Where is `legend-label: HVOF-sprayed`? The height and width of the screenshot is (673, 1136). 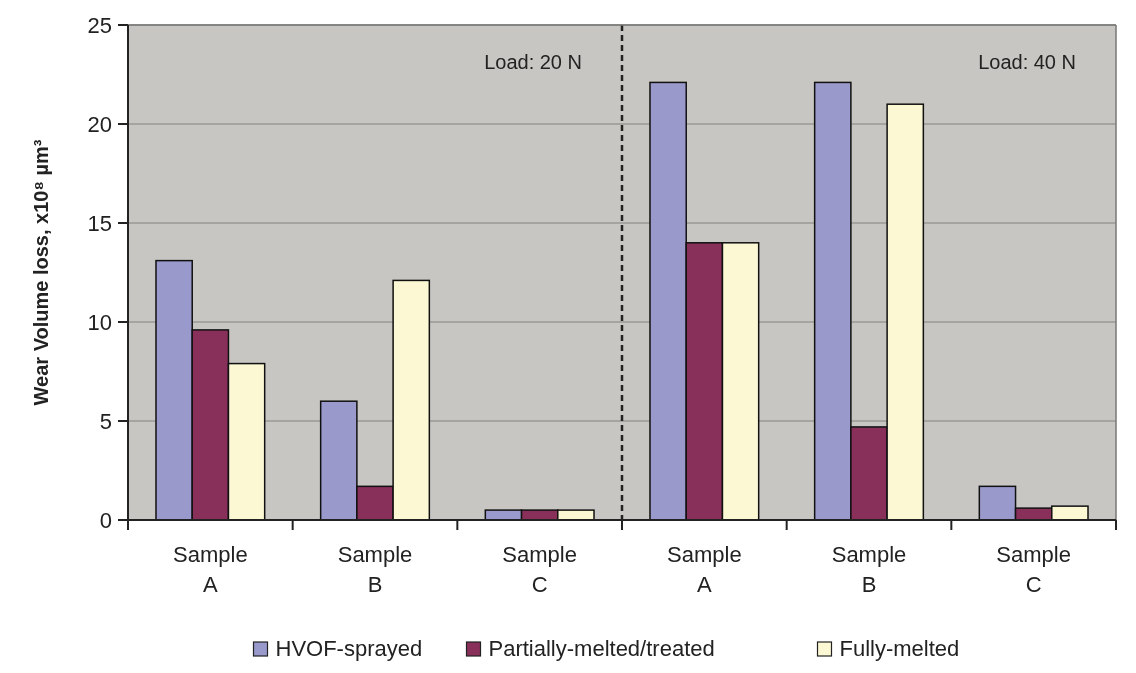 legend-label: HVOF-sprayed is located at coordinates (349, 648).